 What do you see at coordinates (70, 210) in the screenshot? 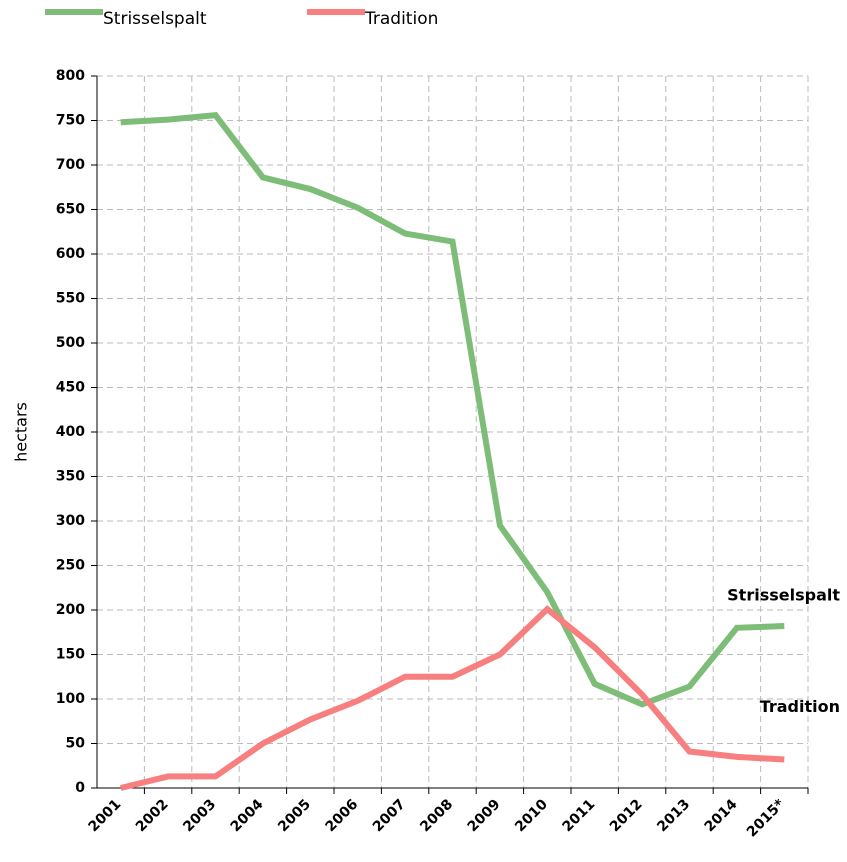
I see `y-tick-label: 650` at bounding box center [70, 210].